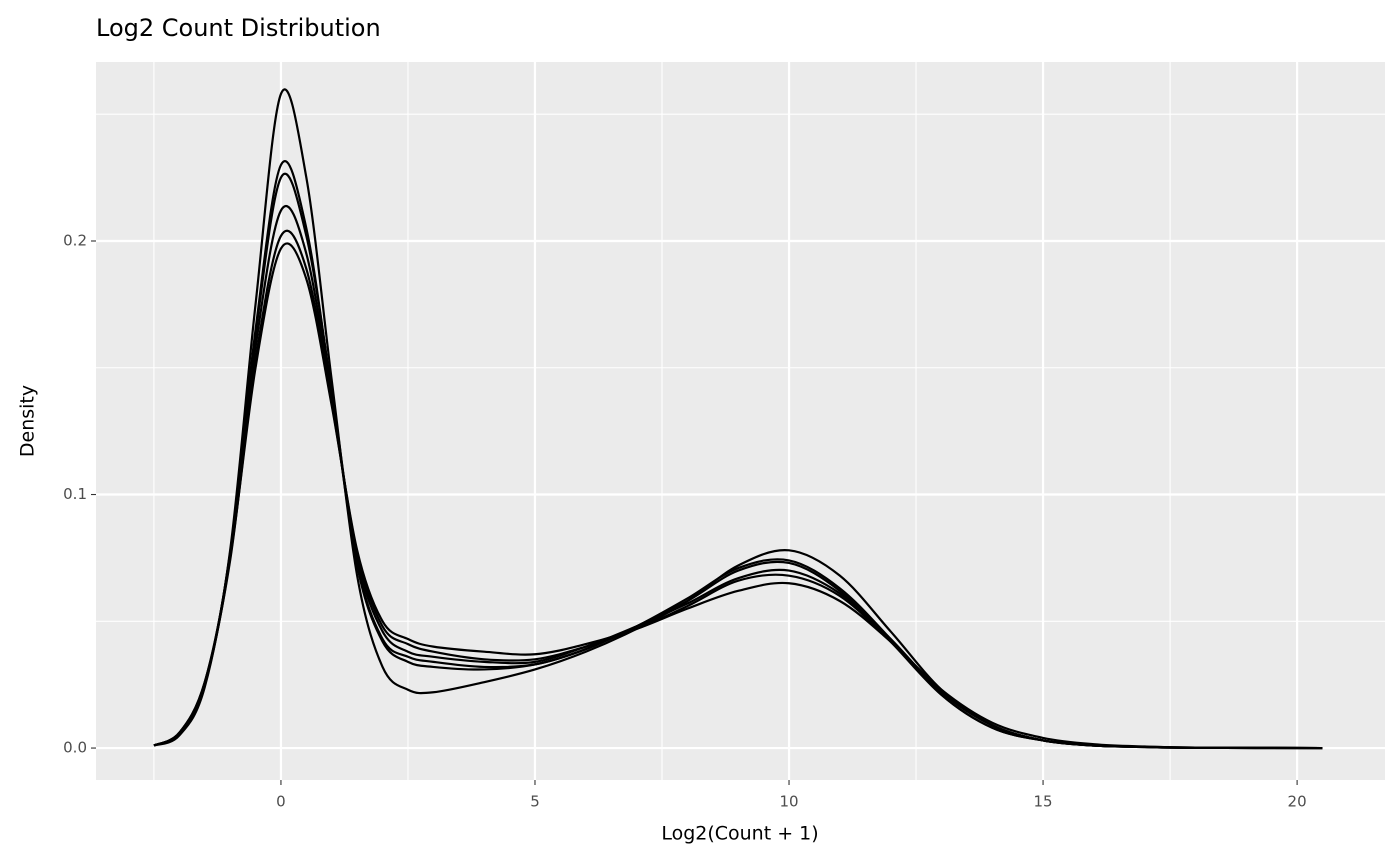 This screenshot has height=866, width=1400. What do you see at coordinates (75, 748) in the screenshot?
I see `y-tick-label: 0.0` at bounding box center [75, 748].